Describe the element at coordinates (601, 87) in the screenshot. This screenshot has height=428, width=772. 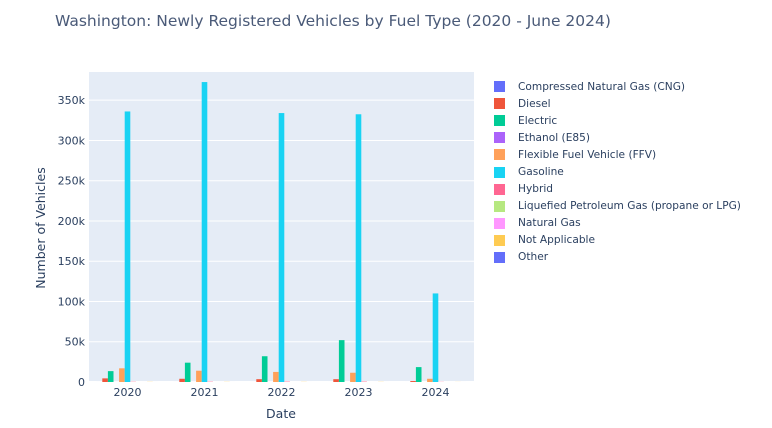
I see `legend-label: Compressed Natural Gas (CNG)` at that location.